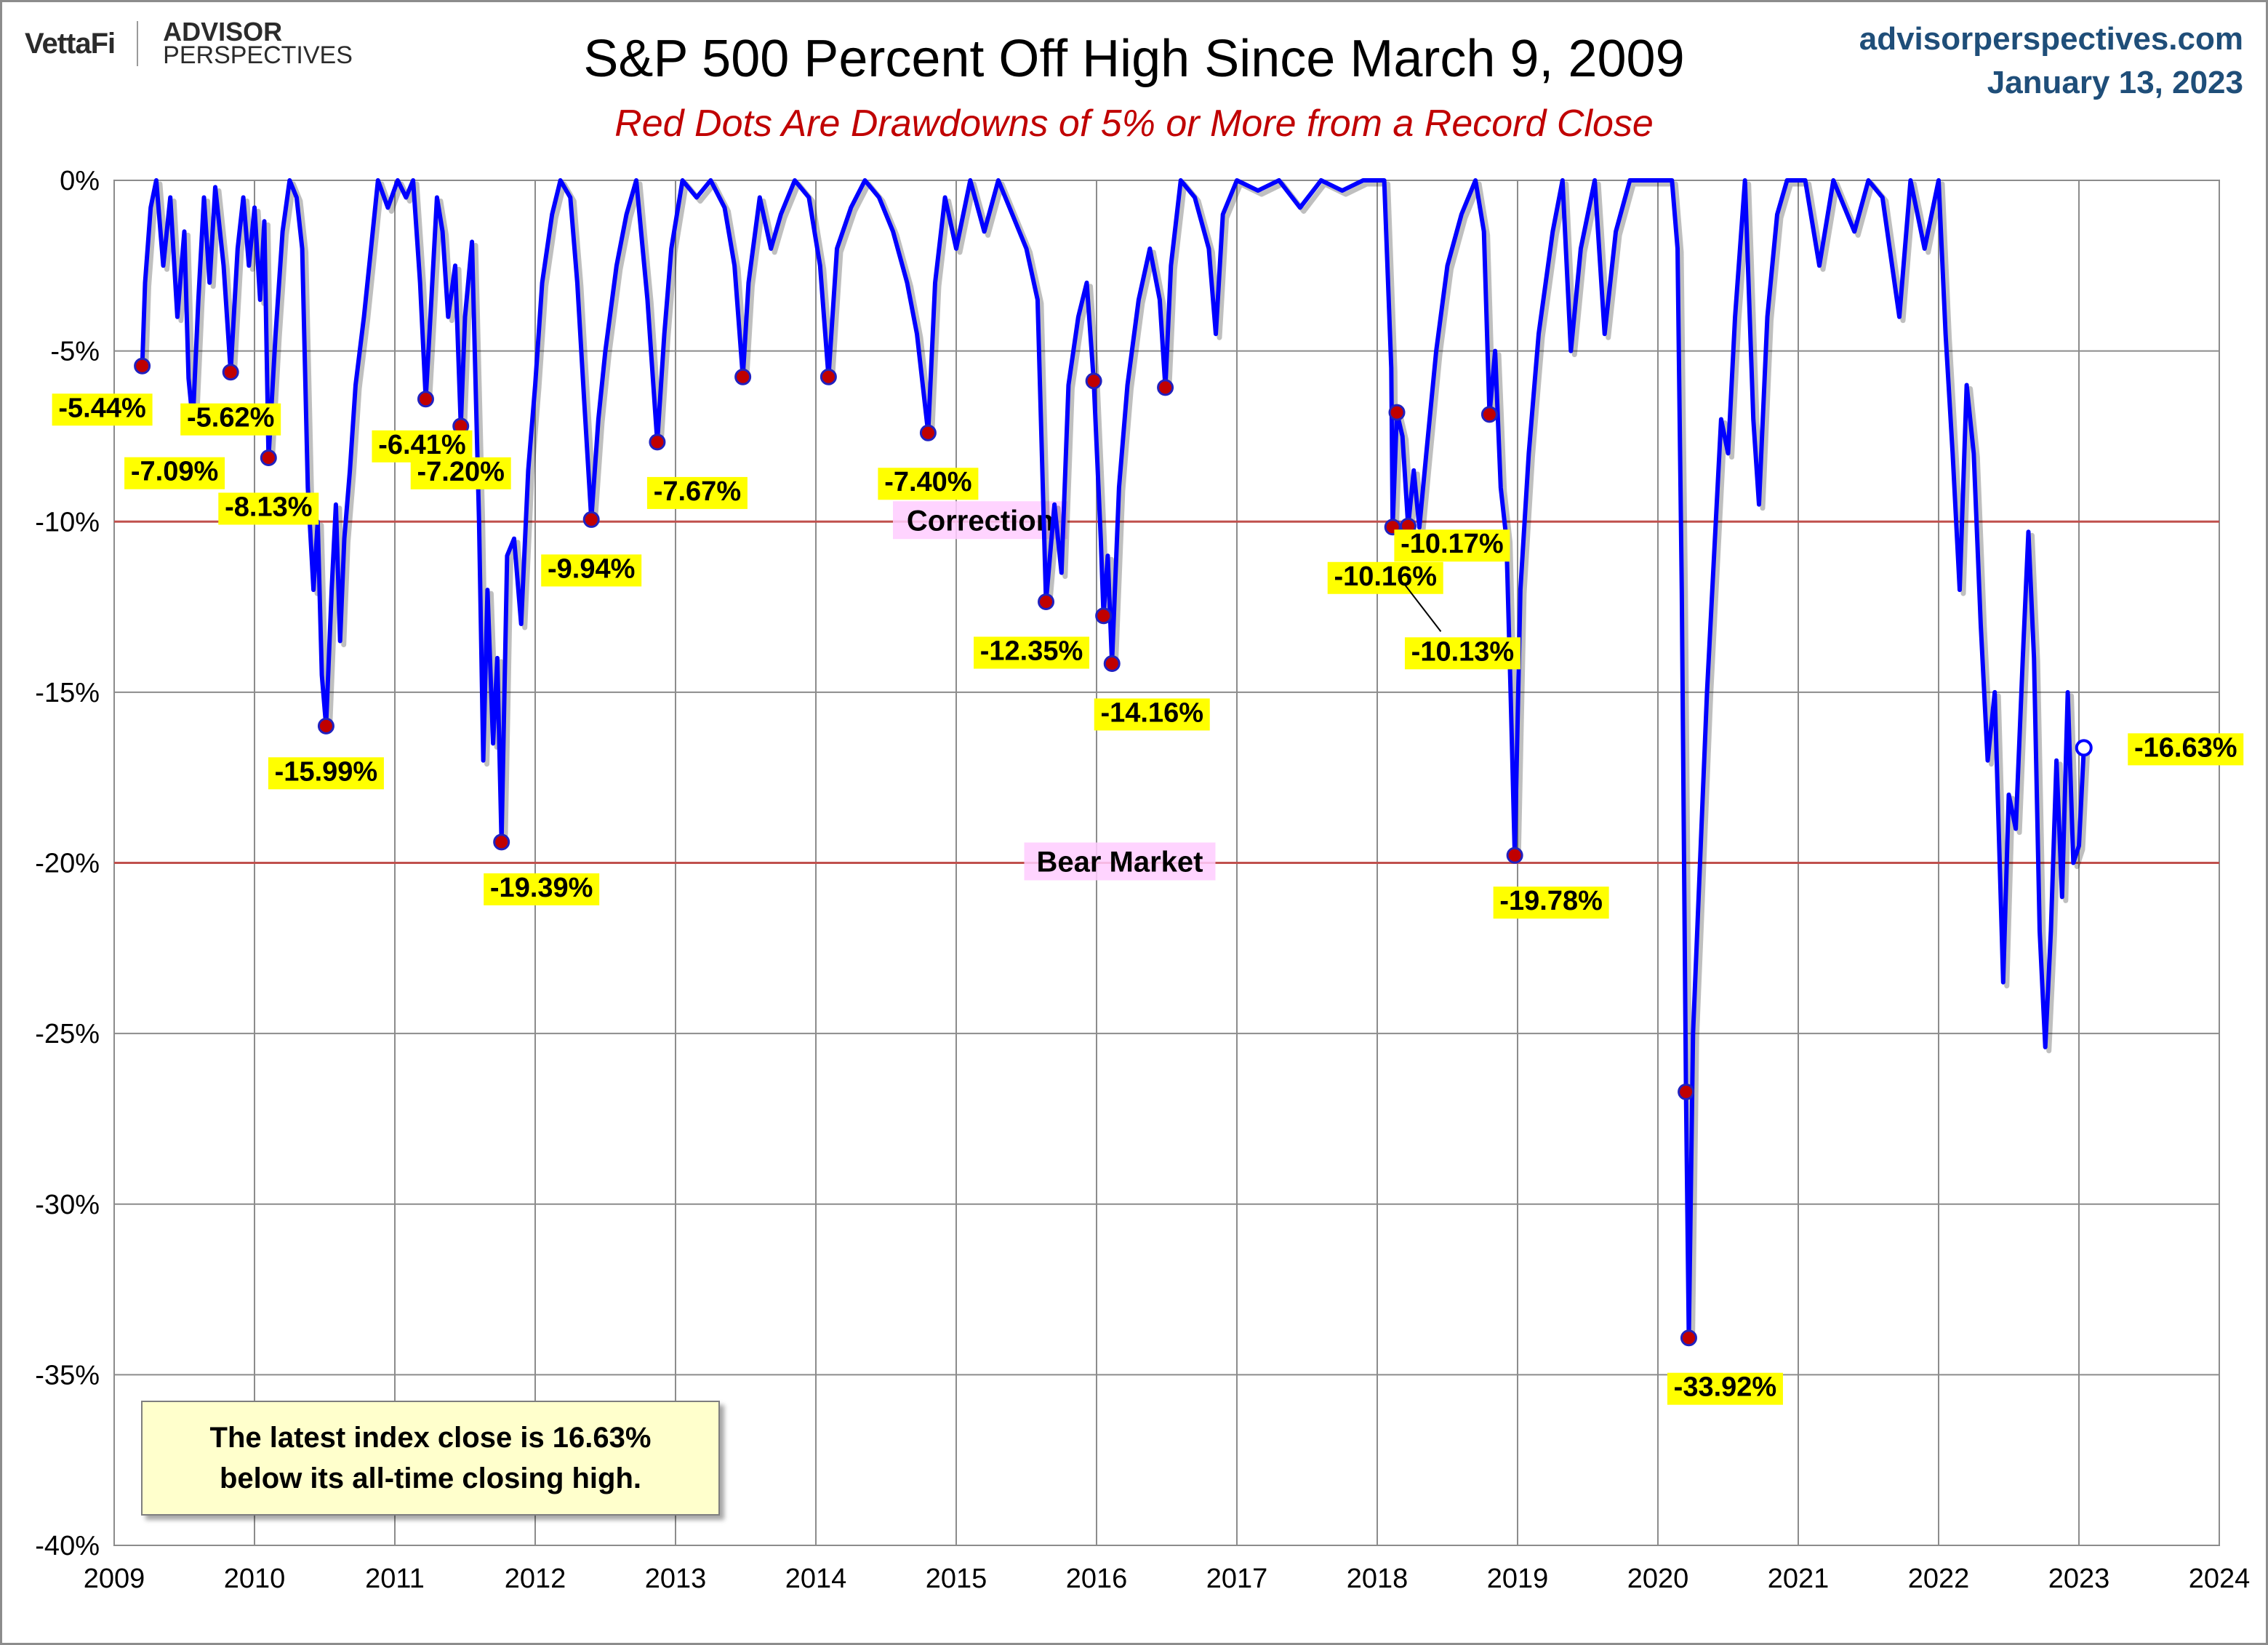 Image resolution: width=2268 pixels, height=1645 pixels. I want to click on drawdown-label: -14.16%, so click(1151, 712).